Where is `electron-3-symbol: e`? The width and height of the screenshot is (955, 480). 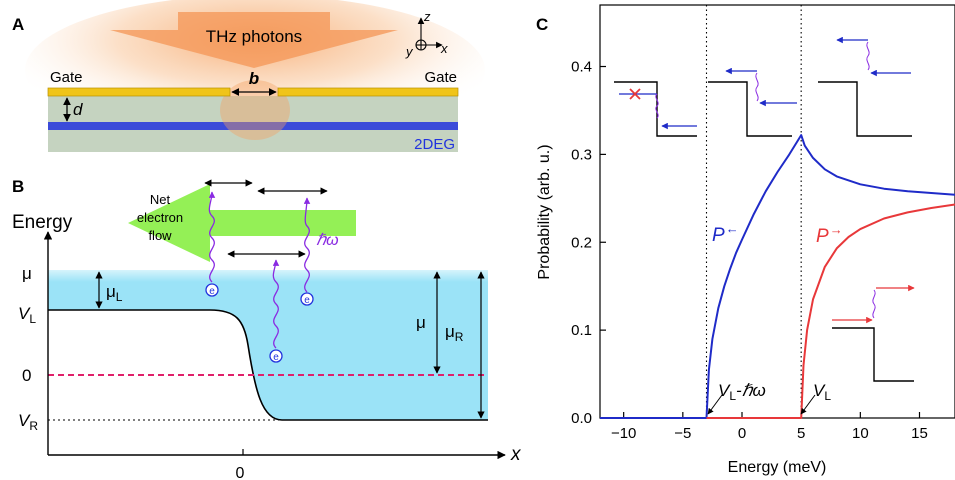 electron-3-symbol: e is located at coordinates (276, 357).